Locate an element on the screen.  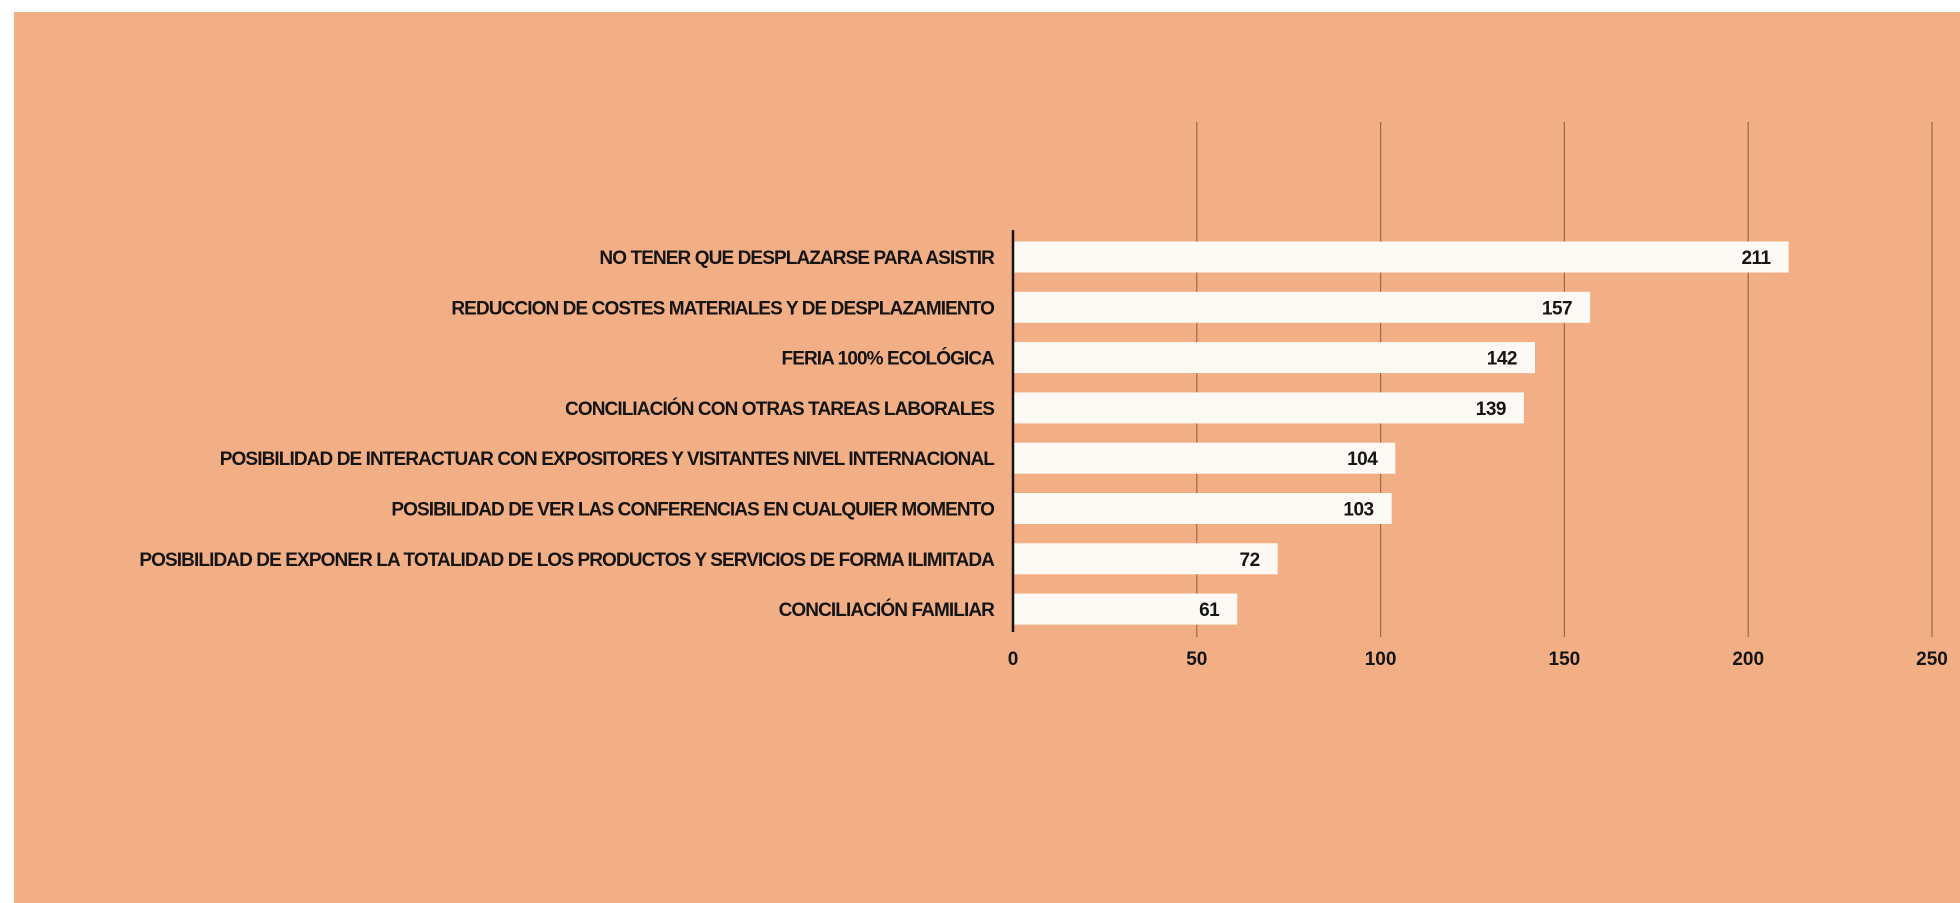
category-label: NO TENER QUE DESPLAZARSE PARA ASISTIR is located at coordinates (797, 258).